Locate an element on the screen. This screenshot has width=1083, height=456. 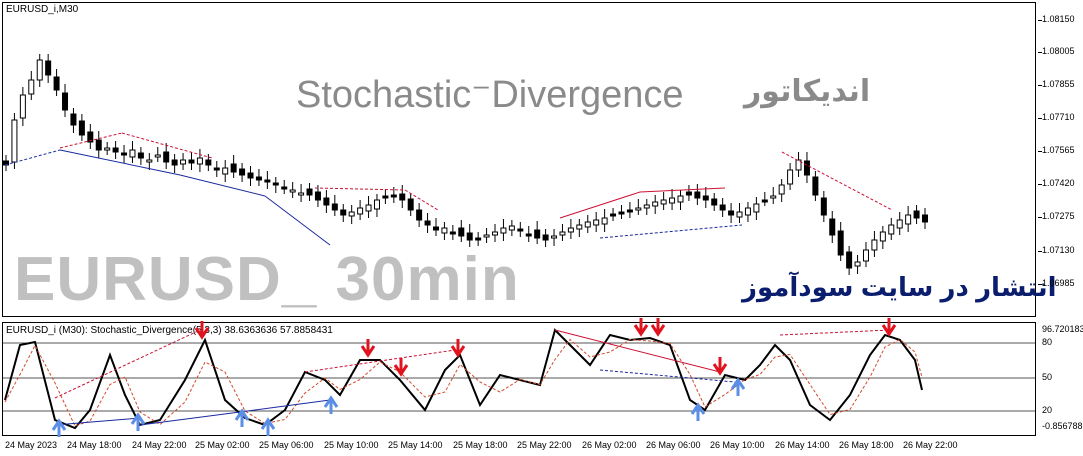
time-tick-label: 25 May 06:00 is located at coordinates (286, 445).